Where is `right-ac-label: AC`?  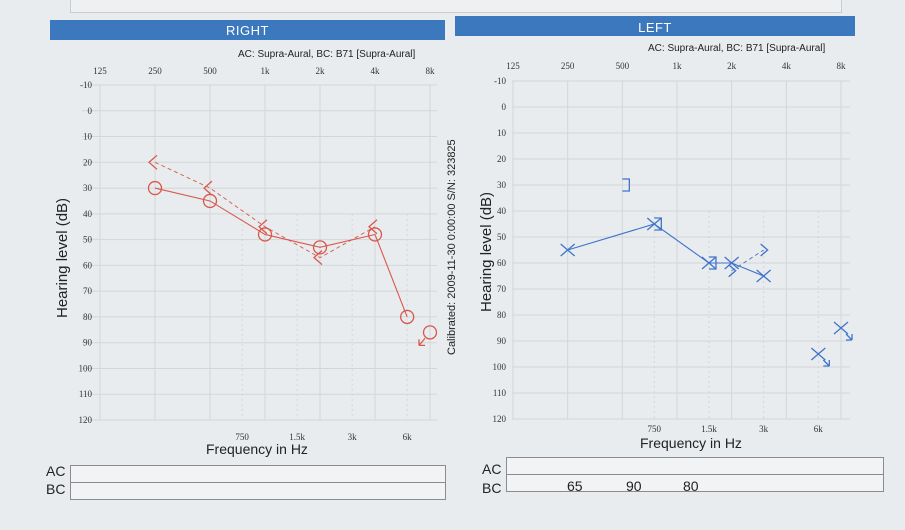 right-ac-label: AC is located at coordinates (56, 471).